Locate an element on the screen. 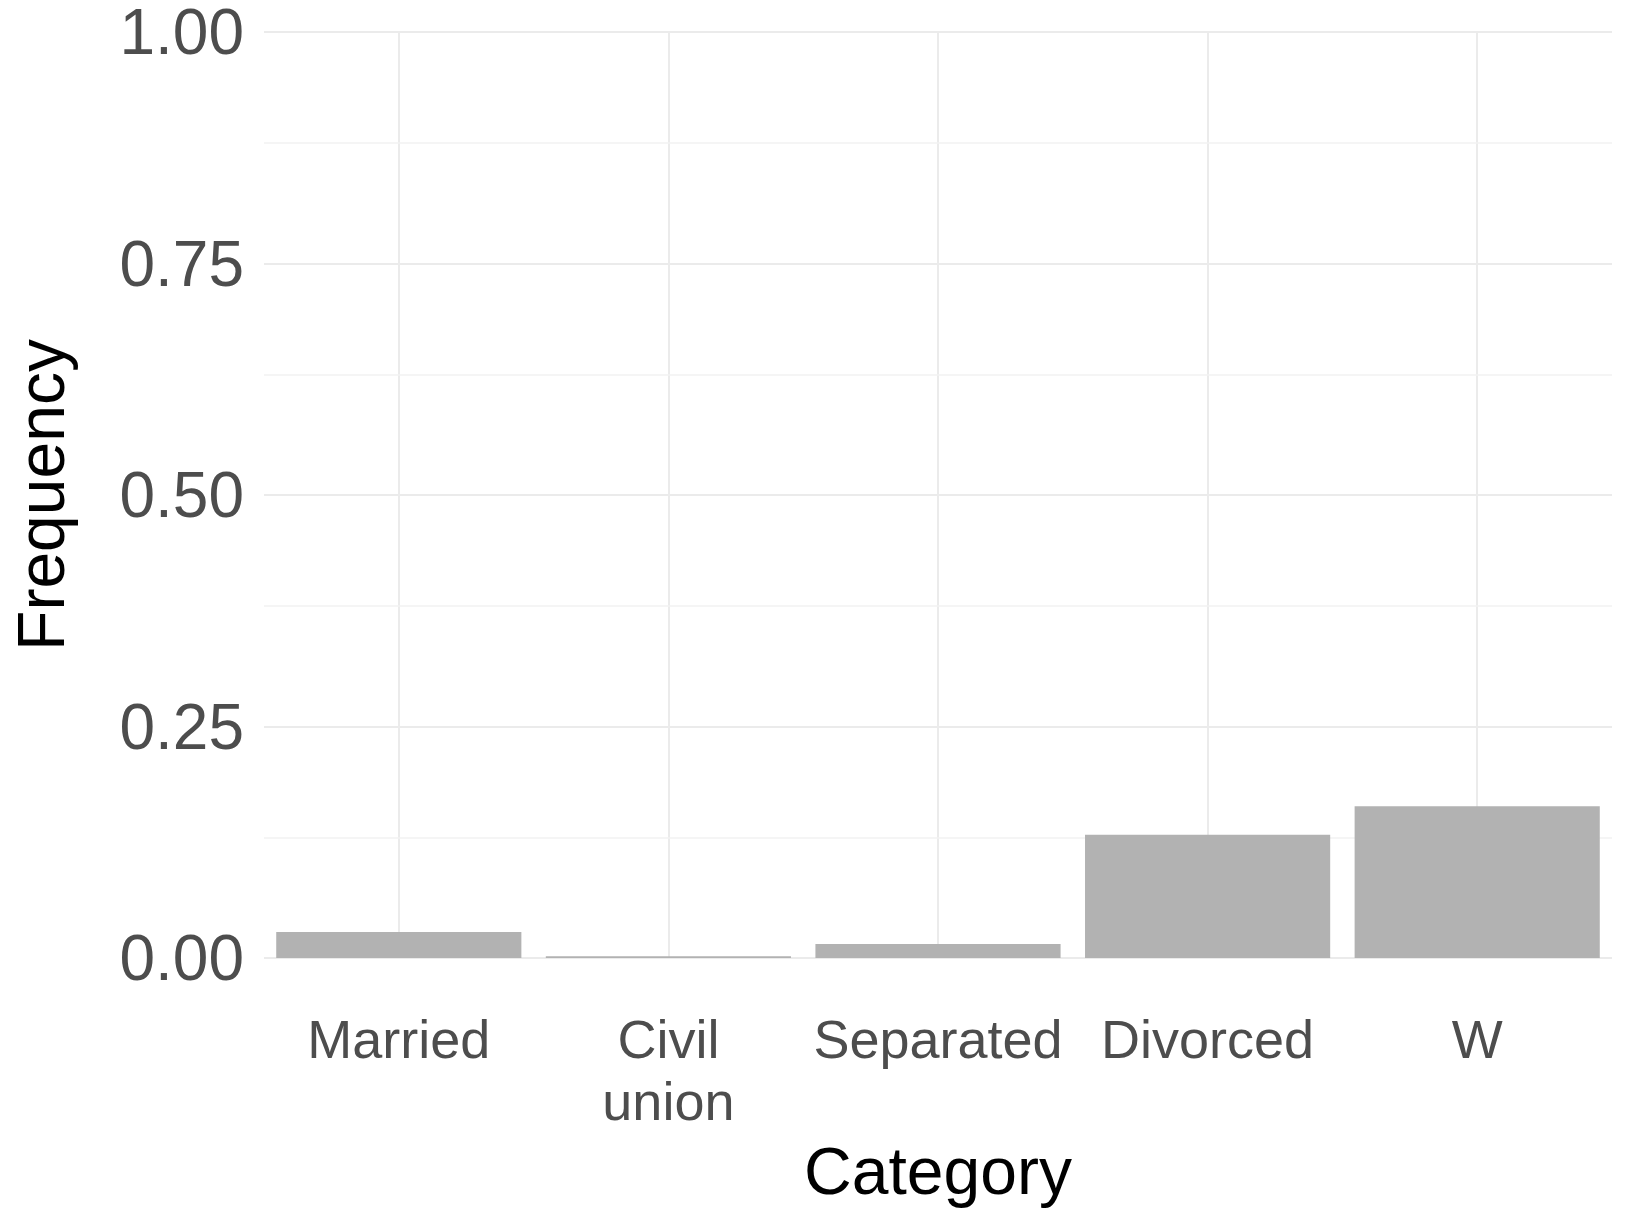  x-tick-label: W is located at coordinates (1477, 1039).